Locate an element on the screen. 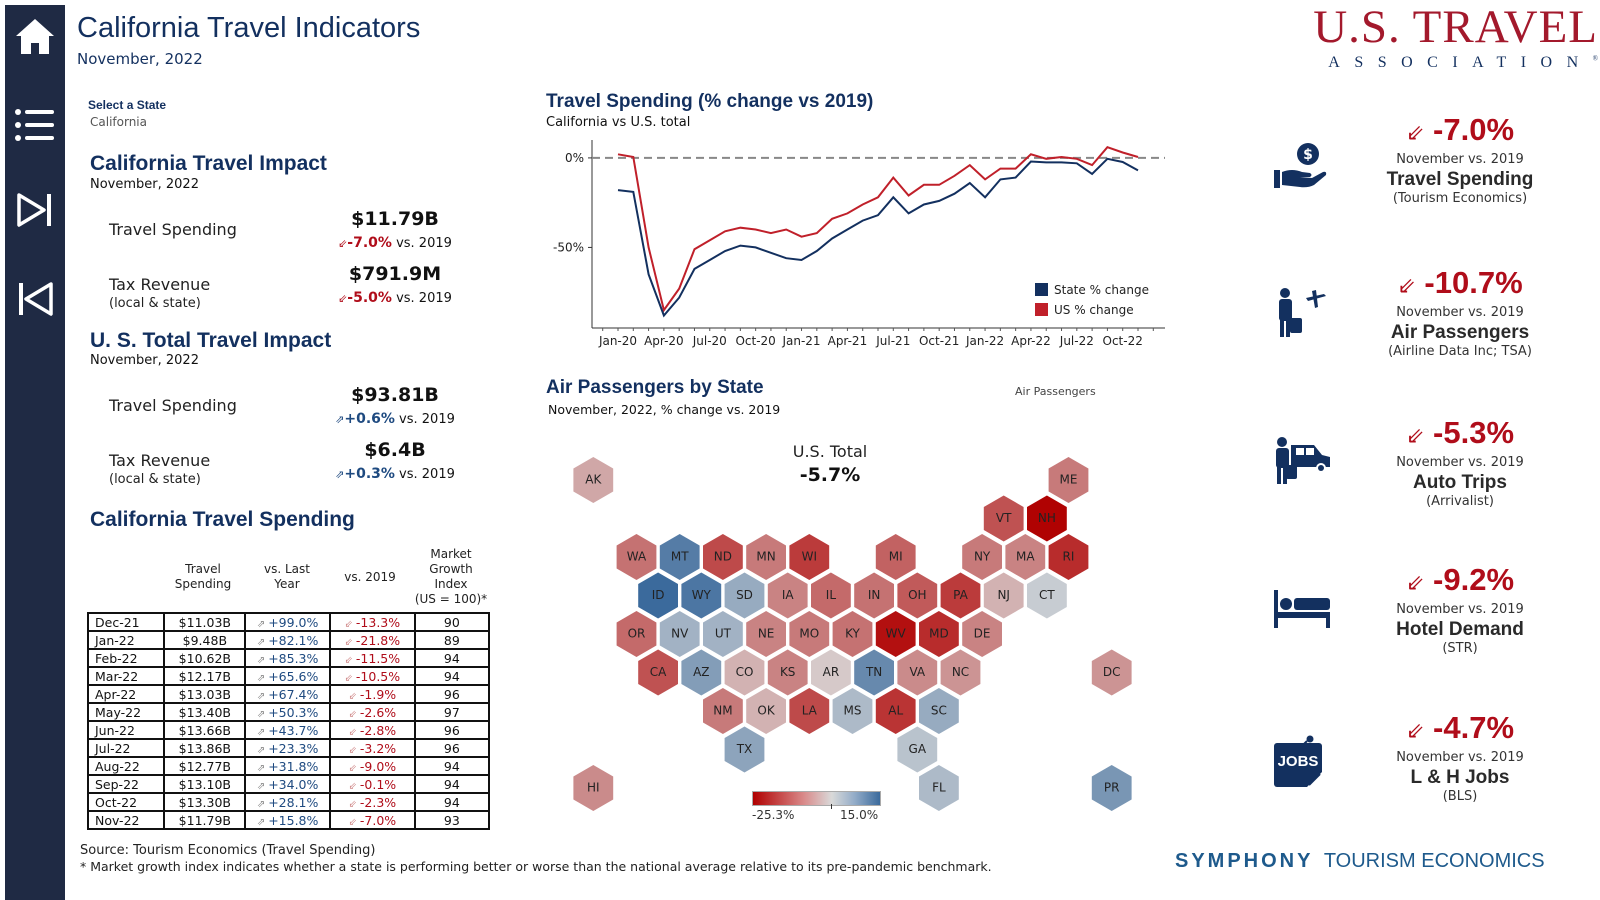 This screenshot has height=900, width=1600. state-hex-wv: WV is located at coordinates (895, 634).